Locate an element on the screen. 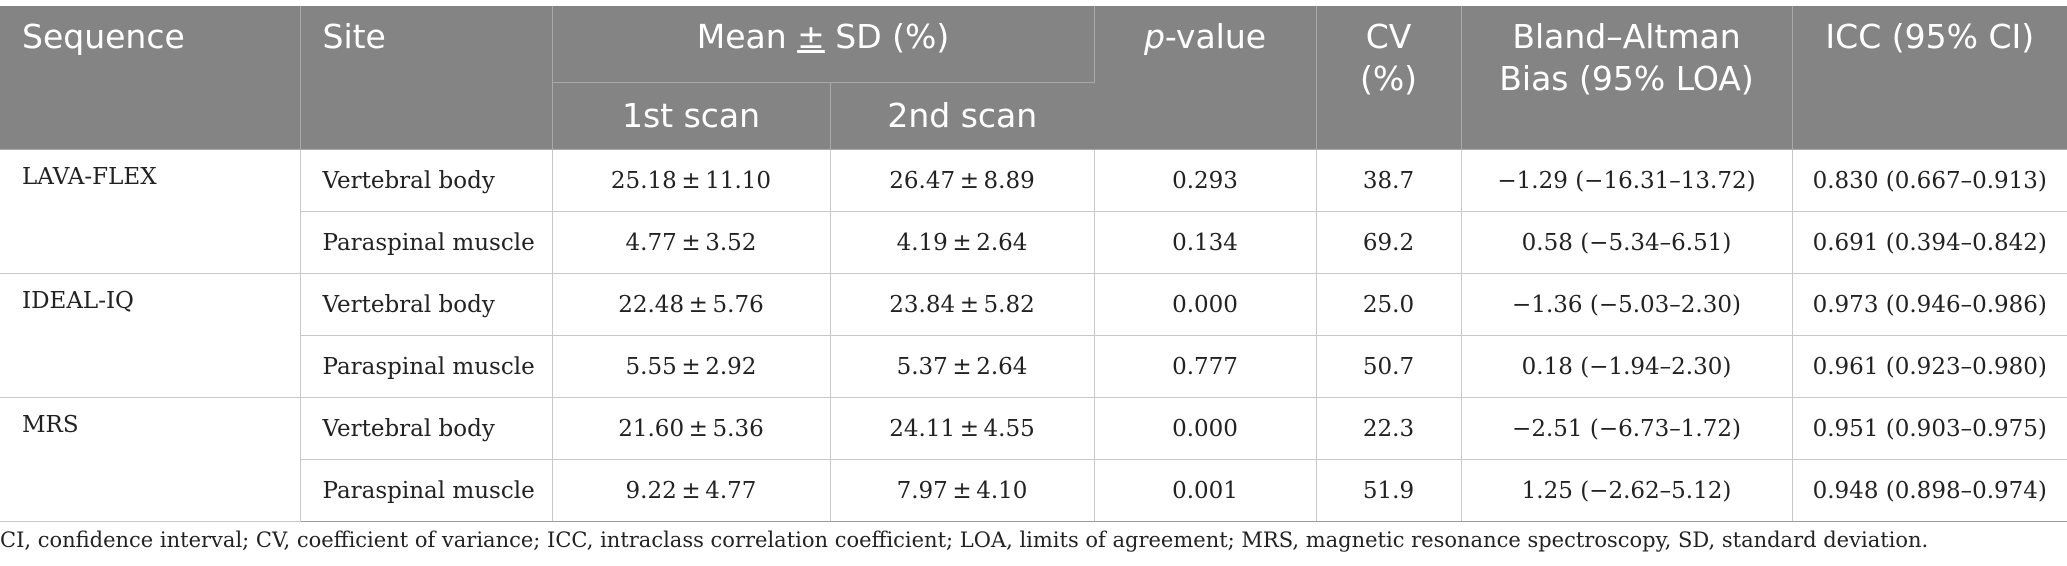 The width and height of the screenshot is (2067, 566). header-p-rest: -value is located at coordinates (1215, 36).